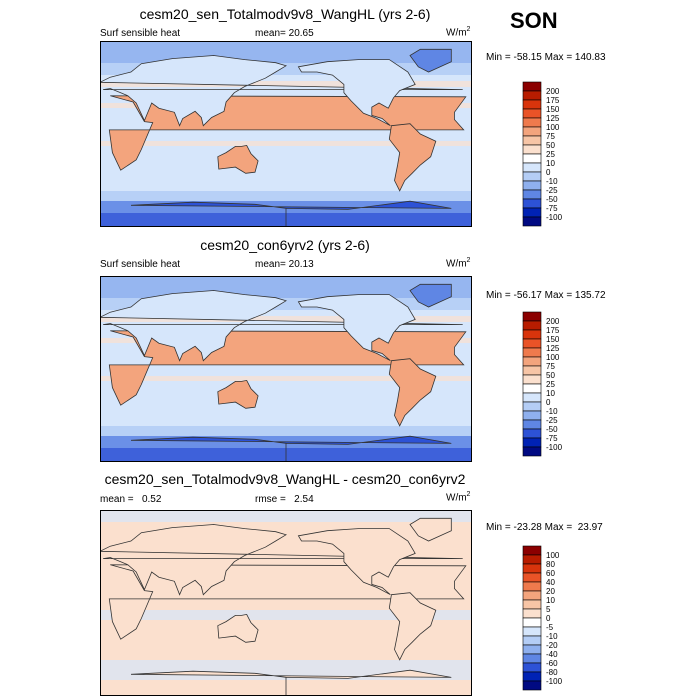 The image size is (700, 700). What do you see at coordinates (557, 621) in the screenshot?
I see `panel-3-colorbar: 100 80 60 40 20 10 5 0 -5 -10 -20 -40 -60 -80 -100` at bounding box center [557, 621].